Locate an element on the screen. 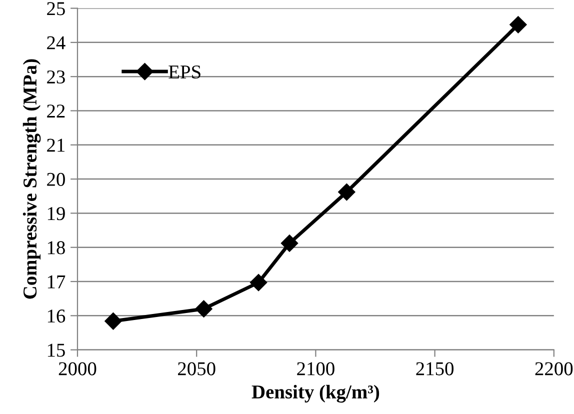 Image resolution: width=574 pixels, height=414 pixels. x-tick-label: 2150 is located at coordinates (435, 369).